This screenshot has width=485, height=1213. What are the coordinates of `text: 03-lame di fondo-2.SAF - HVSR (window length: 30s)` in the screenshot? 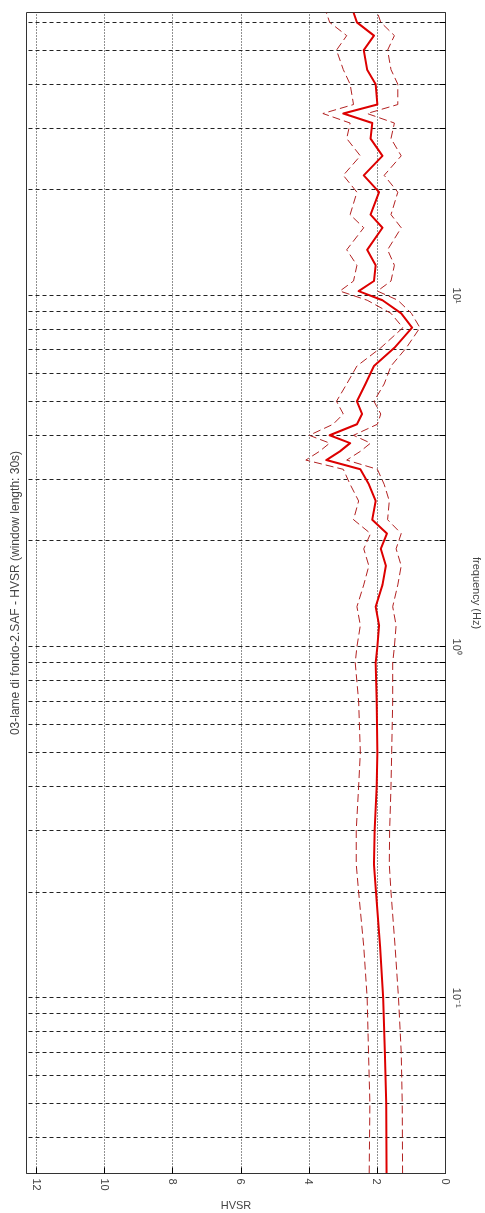 It's located at (14, 593).